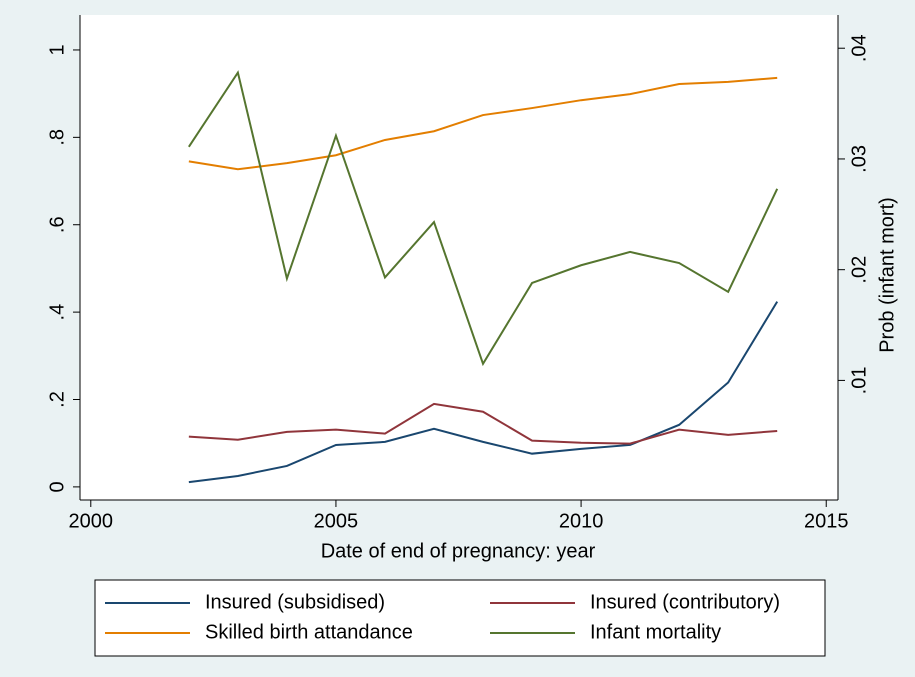  I want to click on y-tick-label: .2, so click(57, 399).